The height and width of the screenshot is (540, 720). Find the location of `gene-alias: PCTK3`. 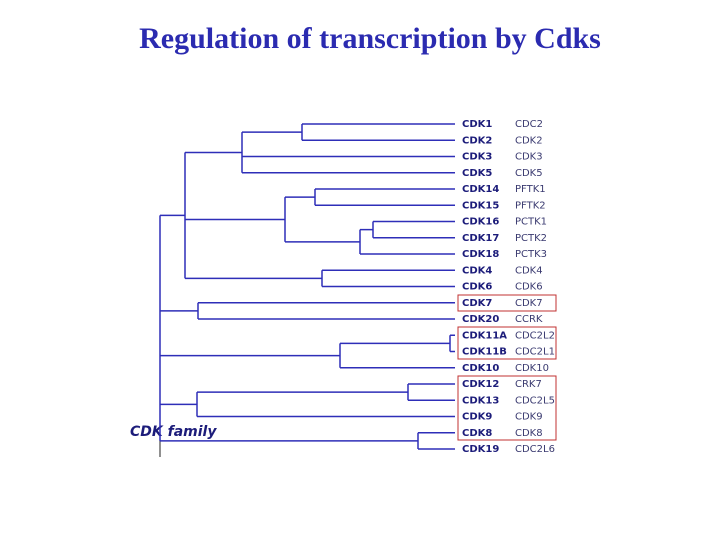

gene-alias: PCTK3 is located at coordinates (531, 254).